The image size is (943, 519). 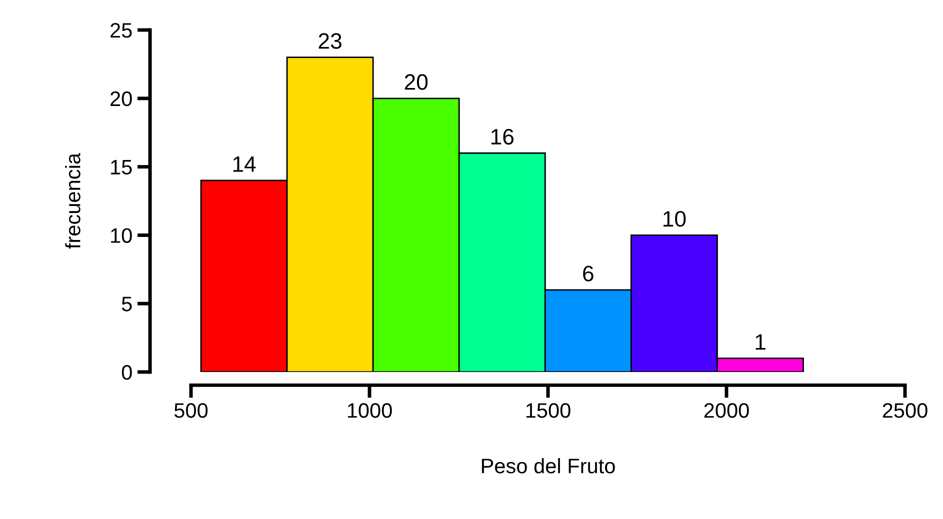 What do you see at coordinates (191, 410) in the screenshot?
I see `x-tick-label: 500` at bounding box center [191, 410].